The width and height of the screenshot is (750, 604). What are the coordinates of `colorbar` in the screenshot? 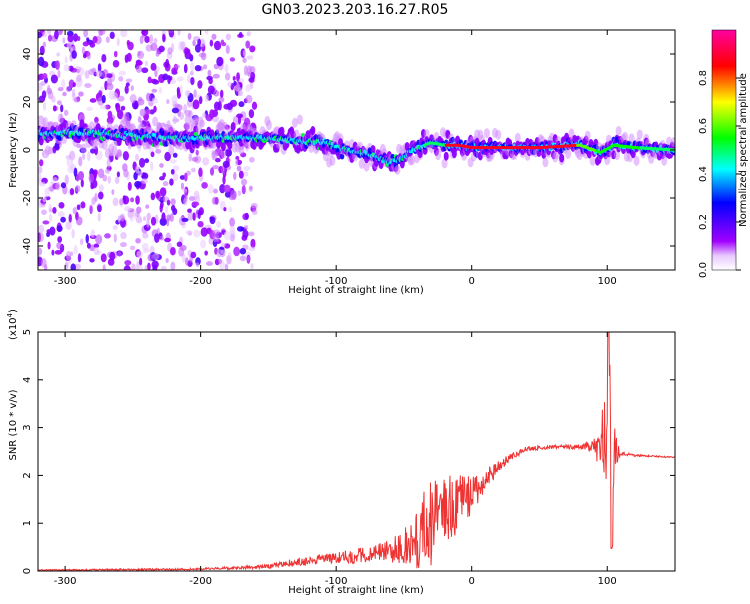 It's located at (724, 150).